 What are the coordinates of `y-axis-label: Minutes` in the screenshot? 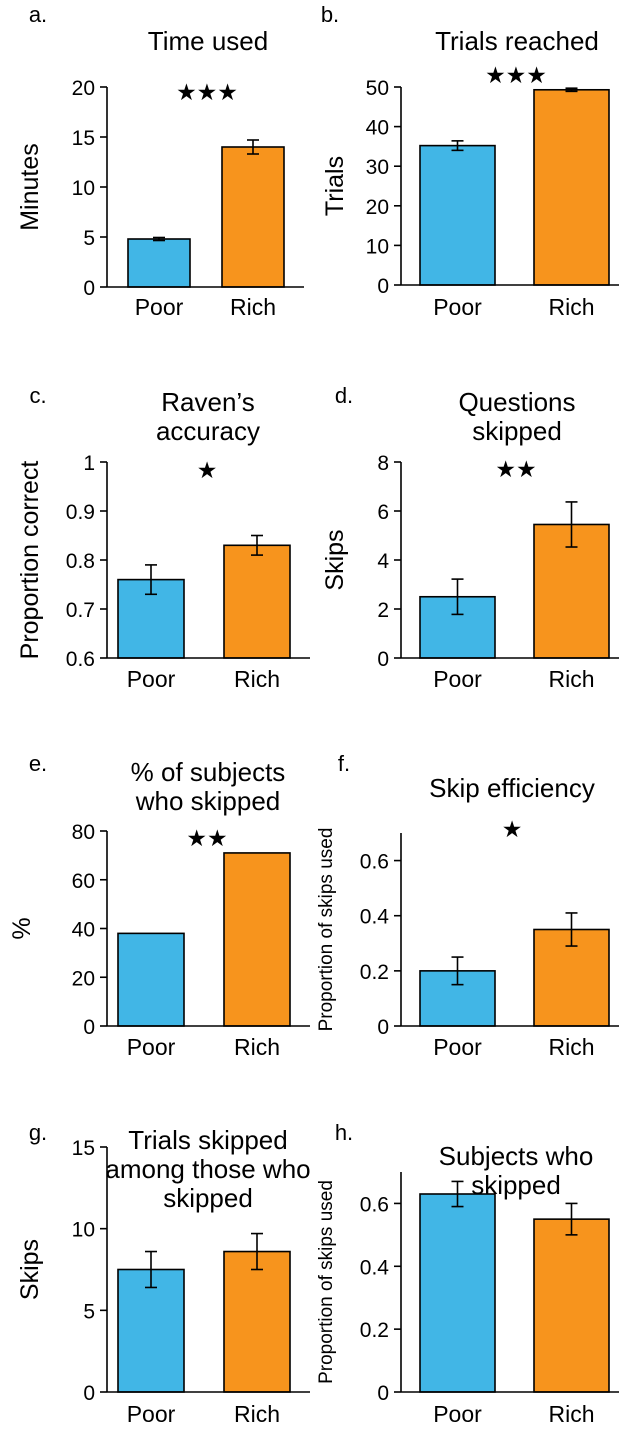 It's located at (30, 187).